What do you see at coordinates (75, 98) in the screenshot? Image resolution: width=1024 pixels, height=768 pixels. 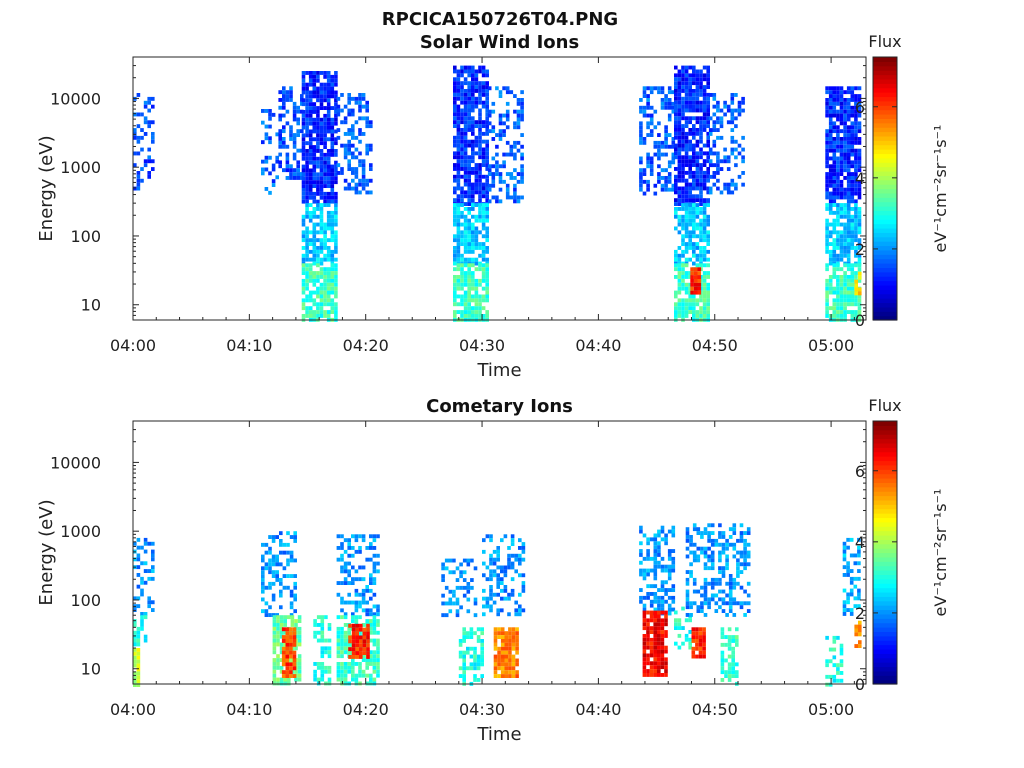 I see `y-tick-label: 10000` at bounding box center [75, 98].